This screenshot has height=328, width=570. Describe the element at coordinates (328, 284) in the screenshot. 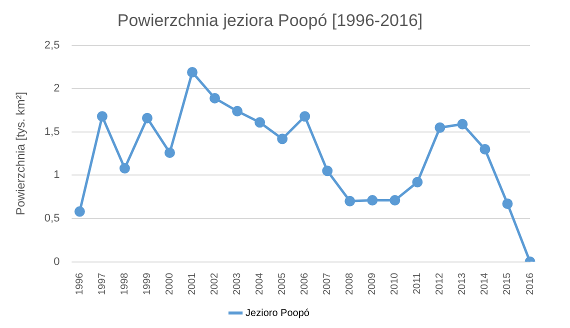

I see `x-tick-label: 2007` at that location.